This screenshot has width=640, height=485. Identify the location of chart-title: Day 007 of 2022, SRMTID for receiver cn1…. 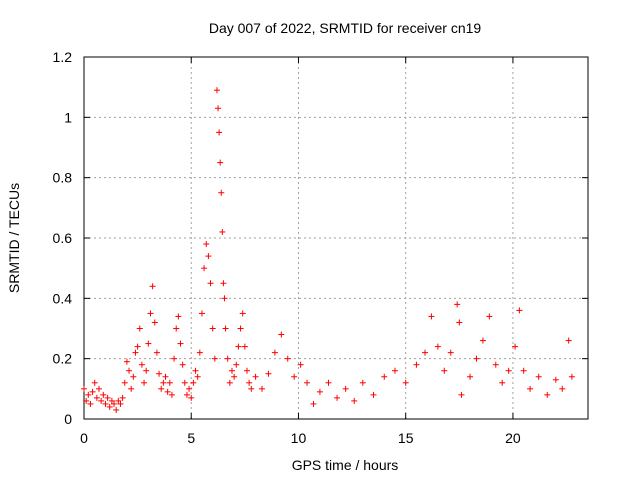
(345, 28).